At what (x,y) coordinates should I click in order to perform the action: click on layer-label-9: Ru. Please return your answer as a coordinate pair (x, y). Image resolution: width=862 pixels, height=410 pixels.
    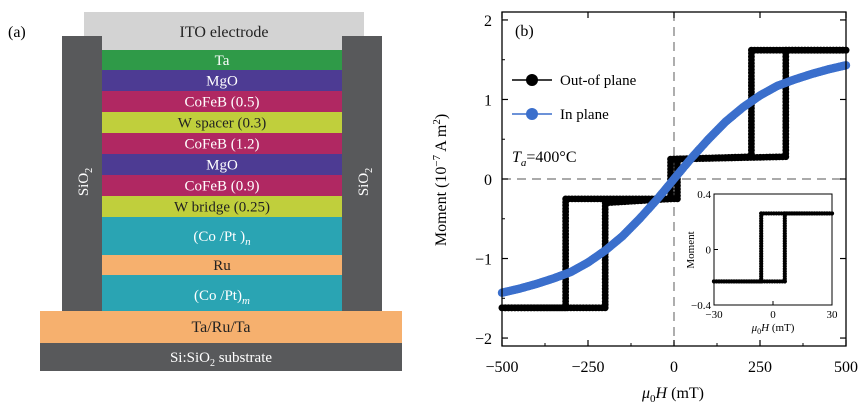
    Looking at the image, I should click on (222, 266).